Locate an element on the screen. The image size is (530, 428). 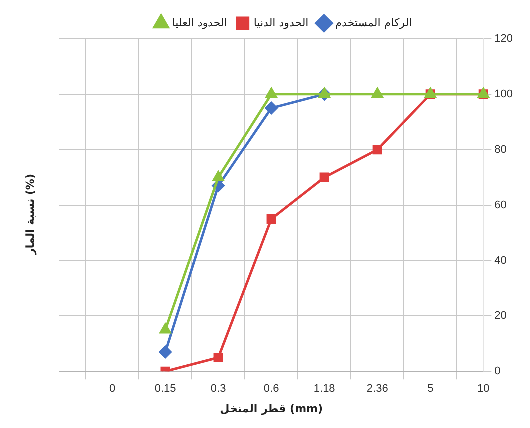
y-tick-label: 0 is located at coordinates (497, 372).